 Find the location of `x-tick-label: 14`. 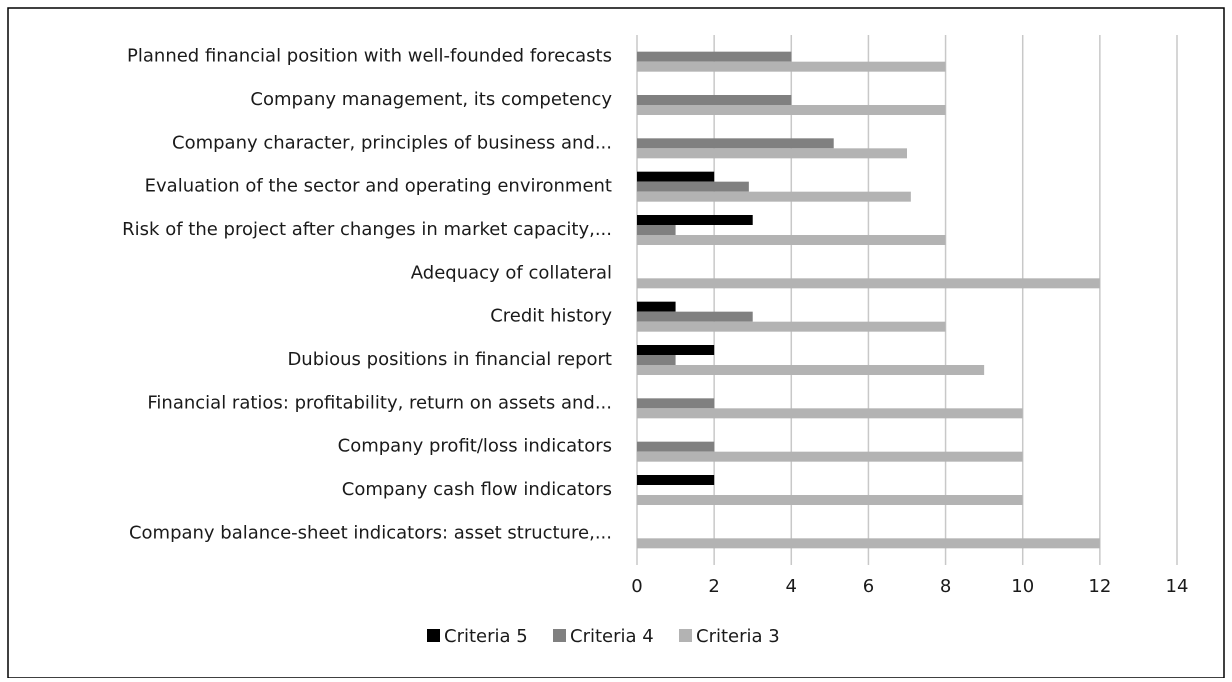

x-tick-label: 14 is located at coordinates (1177, 586).